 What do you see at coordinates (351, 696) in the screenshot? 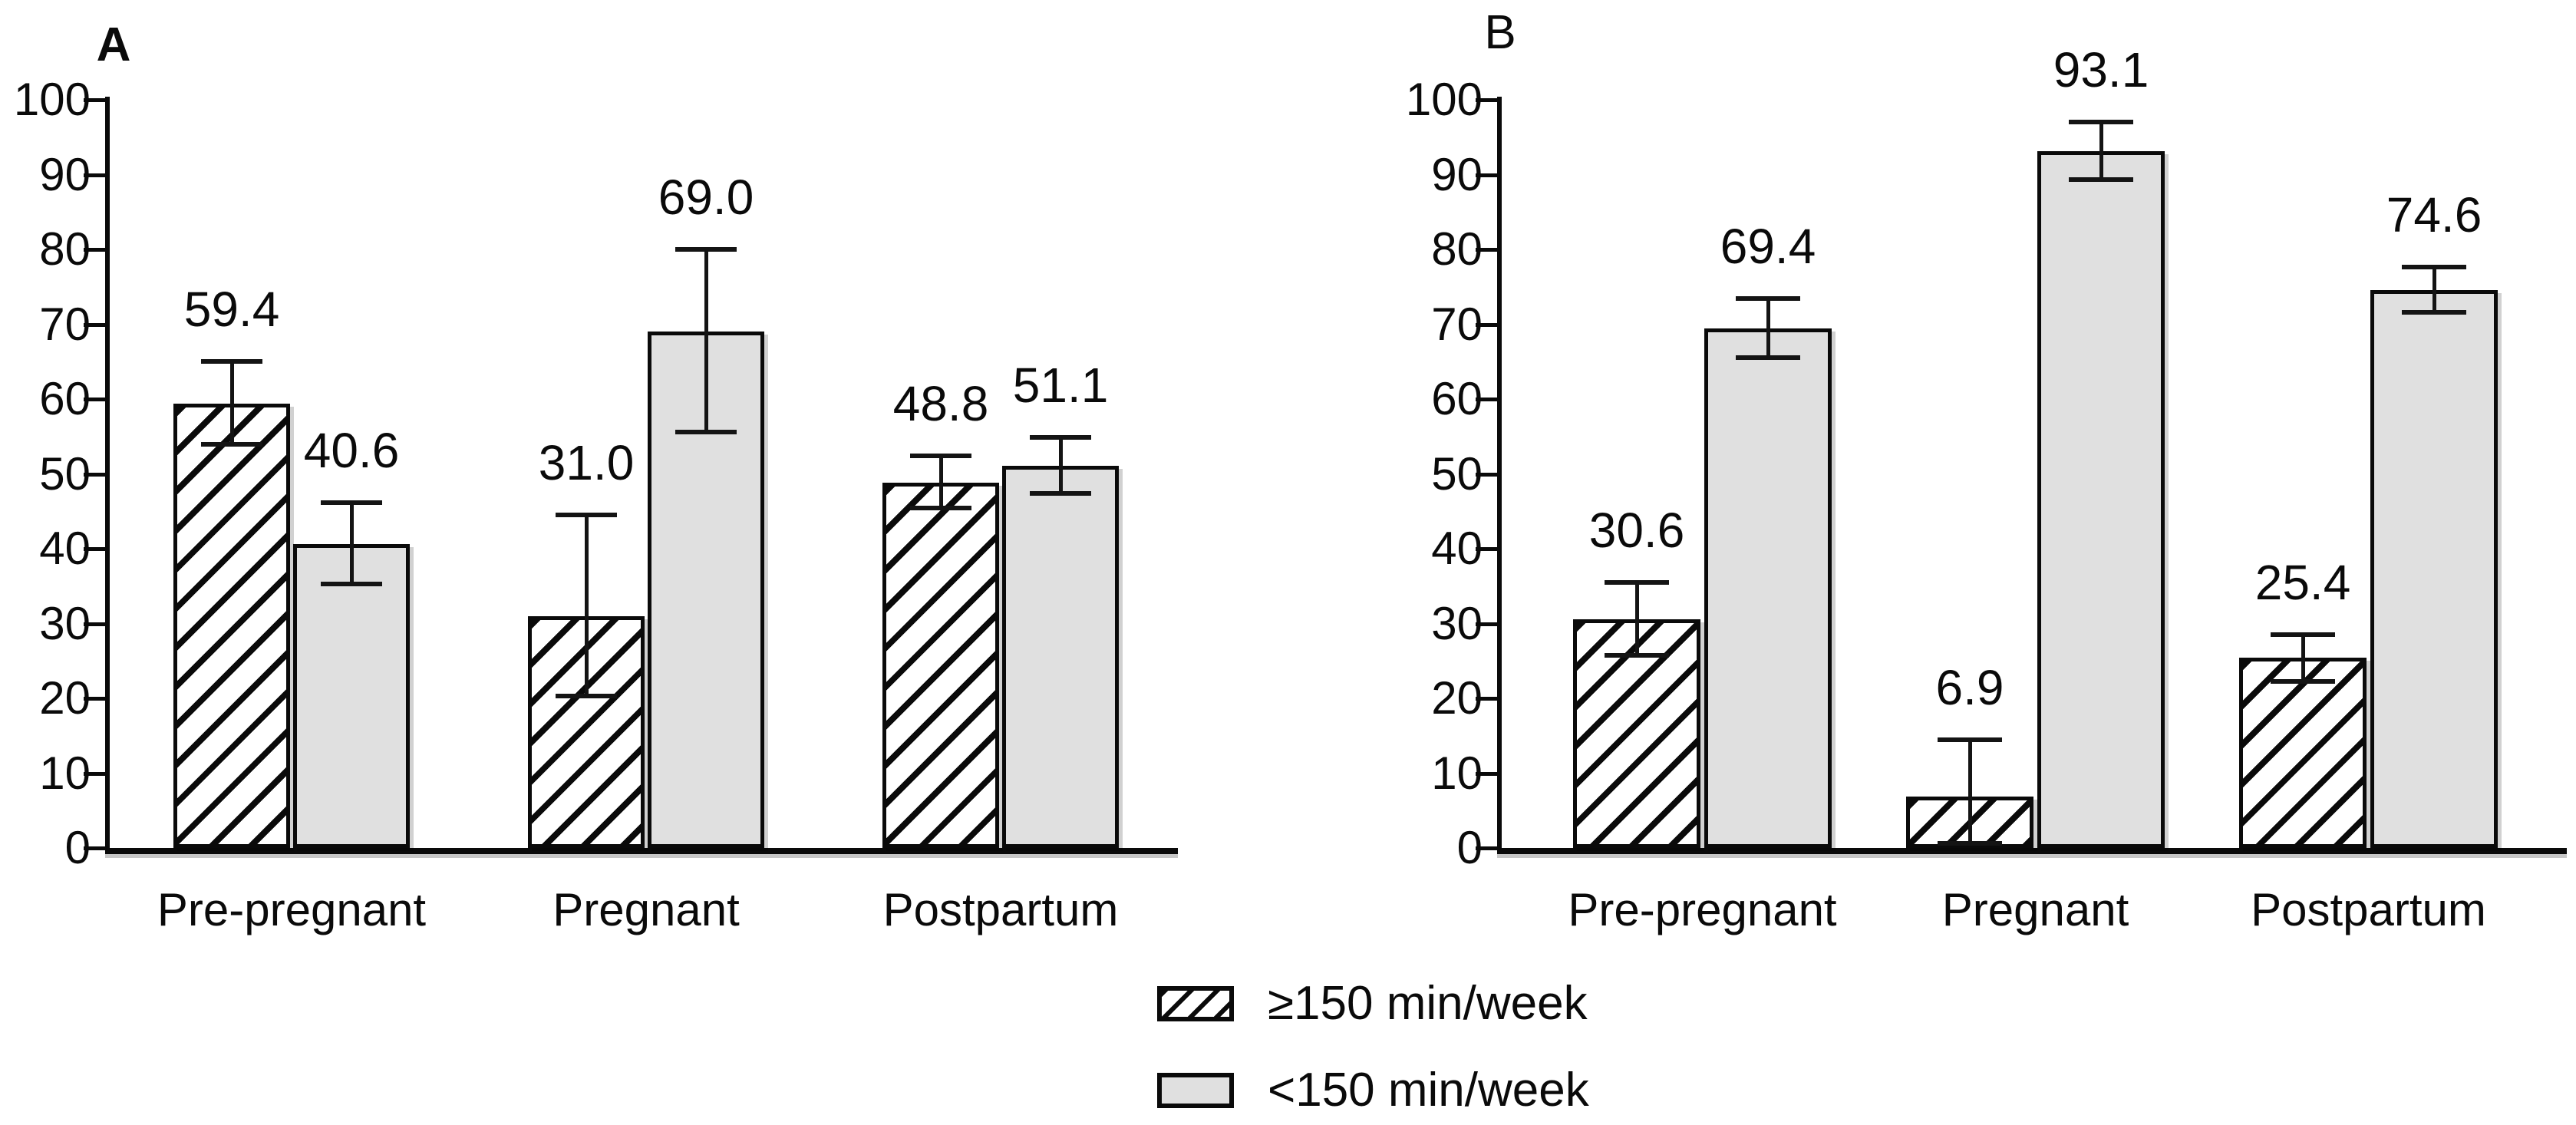
I see `bar-A-Pre-pregnant-lt150` at bounding box center [351, 696].